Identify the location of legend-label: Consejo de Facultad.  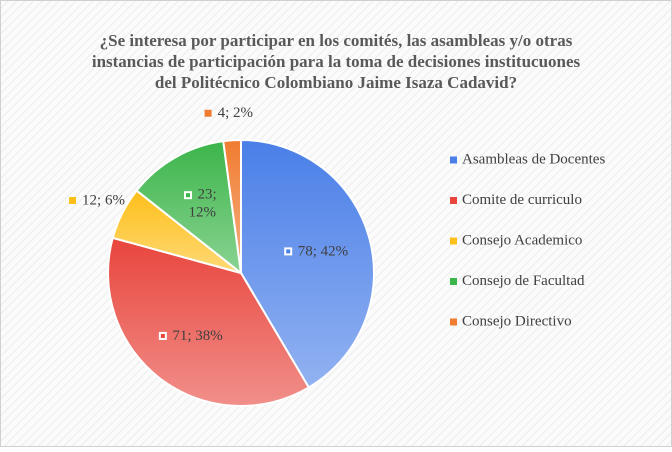
(523, 281).